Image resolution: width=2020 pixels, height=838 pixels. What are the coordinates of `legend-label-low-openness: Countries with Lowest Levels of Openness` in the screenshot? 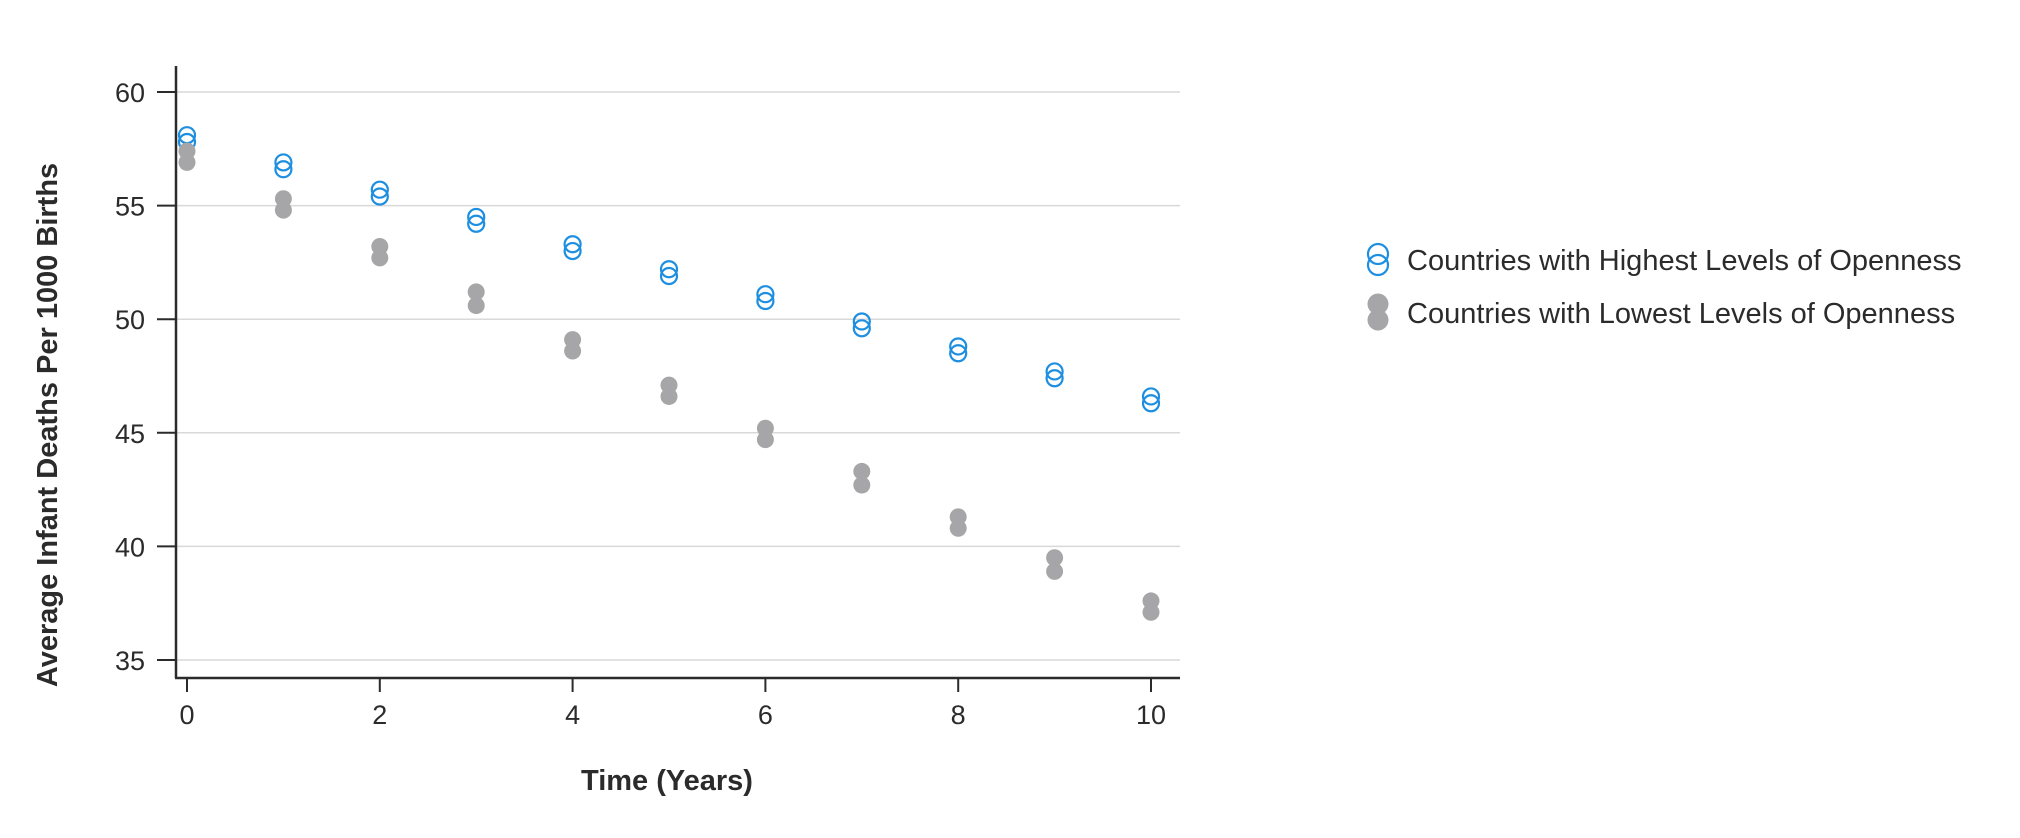 It's located at (1681, 314).